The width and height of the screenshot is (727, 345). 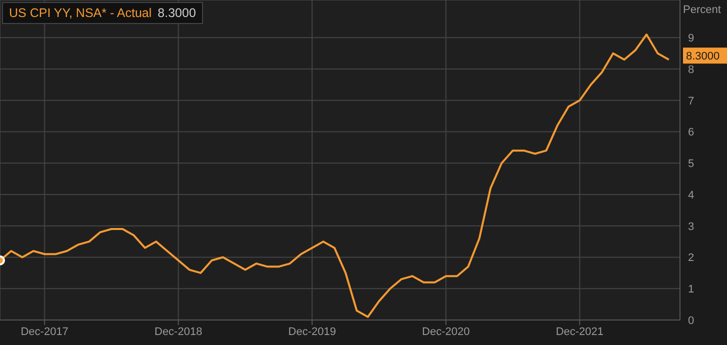 I want to click on y-tick-label: 0, so click(x=691, y=320).